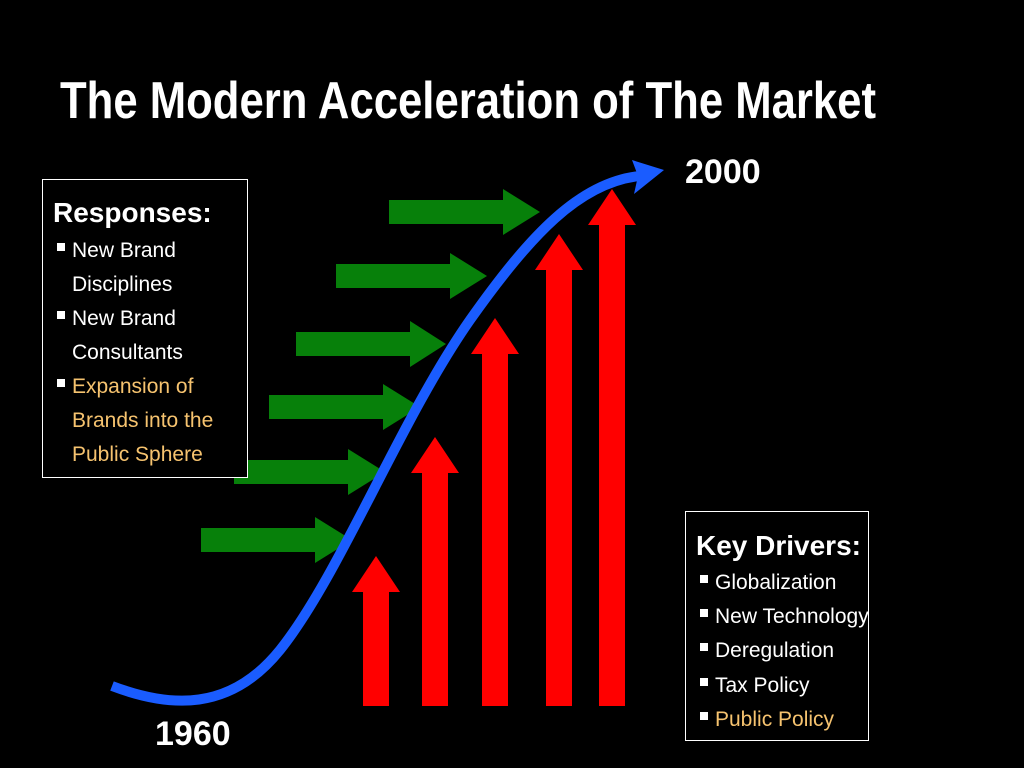 The height and width of the screenshot is (768, 1024). I want to click on list-item: Expansion of, so click(133, 386).